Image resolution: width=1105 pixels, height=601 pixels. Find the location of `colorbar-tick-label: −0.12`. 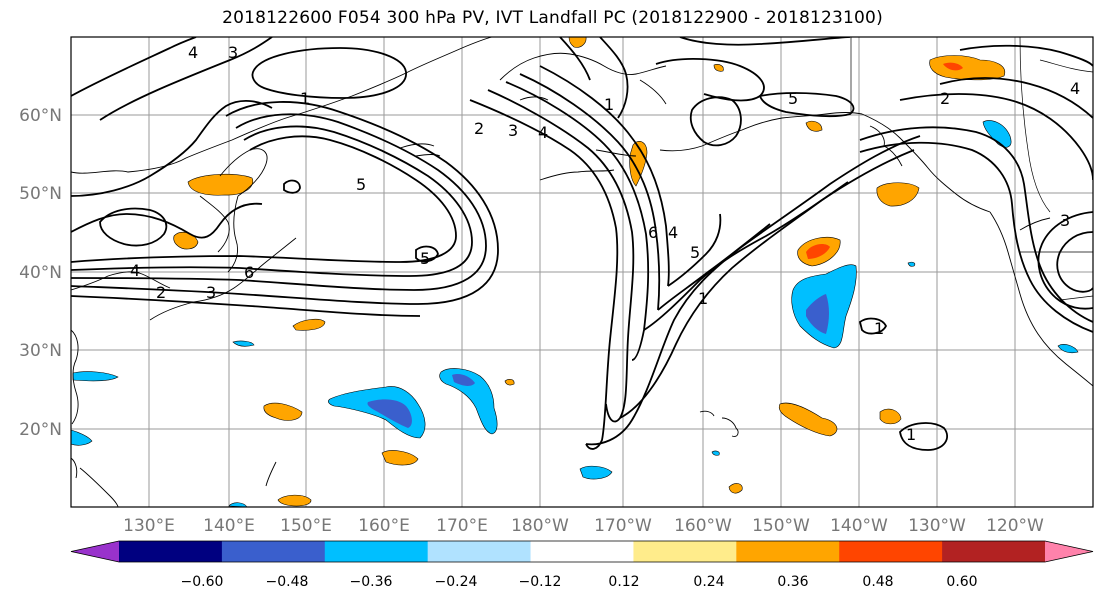

colorbar-tick-label: −0.12 is located at coordinates (540, 582).